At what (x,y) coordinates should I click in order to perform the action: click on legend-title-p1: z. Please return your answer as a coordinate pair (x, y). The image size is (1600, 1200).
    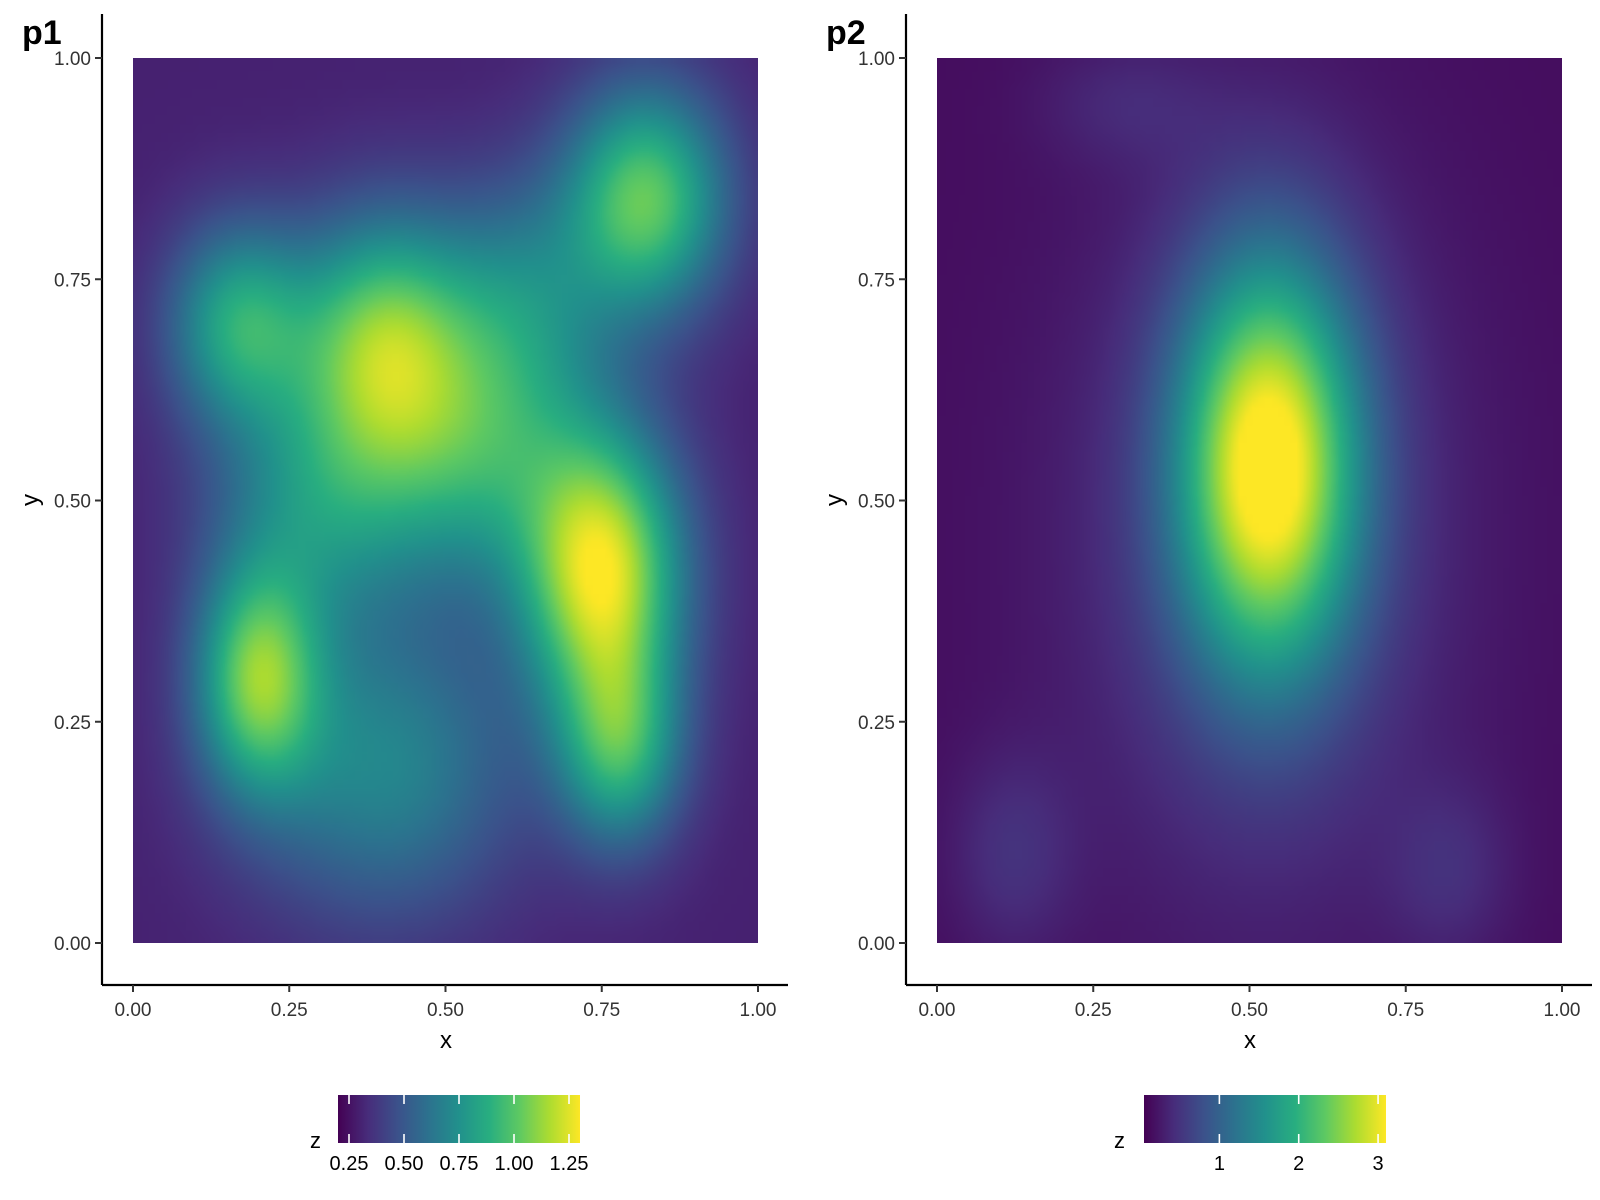
    Looking at the image, I should click on (315, 1140).